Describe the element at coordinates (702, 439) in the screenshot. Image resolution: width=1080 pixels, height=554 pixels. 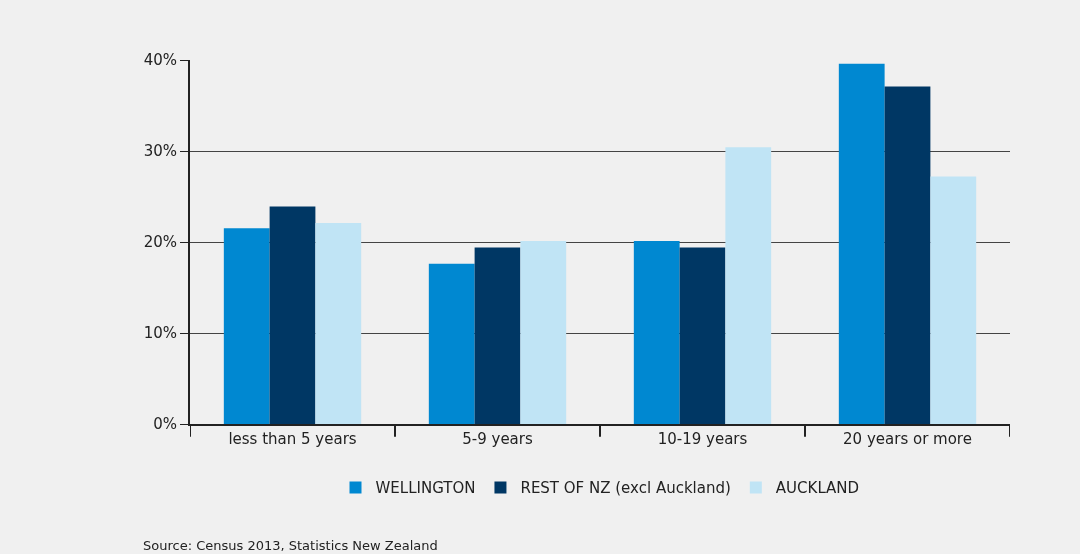
I see `x-tick-label: 10-19 years` at that location.